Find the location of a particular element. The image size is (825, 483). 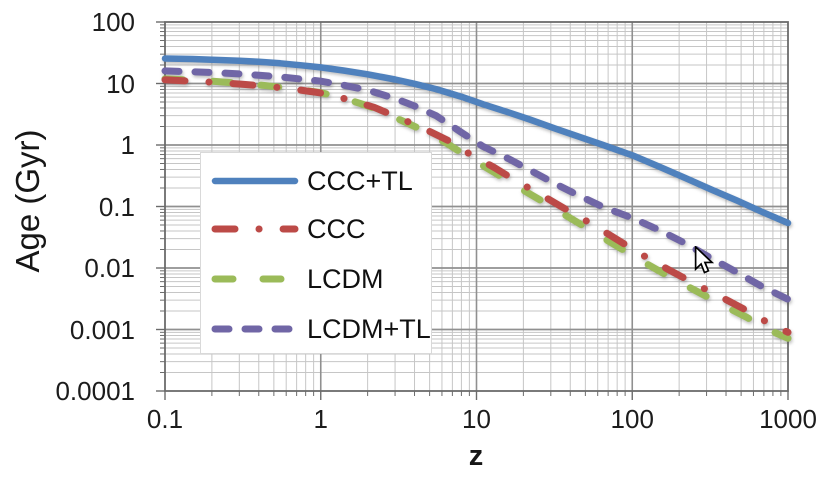

x-tick-label: 100 is located at coordinates (632, 419).